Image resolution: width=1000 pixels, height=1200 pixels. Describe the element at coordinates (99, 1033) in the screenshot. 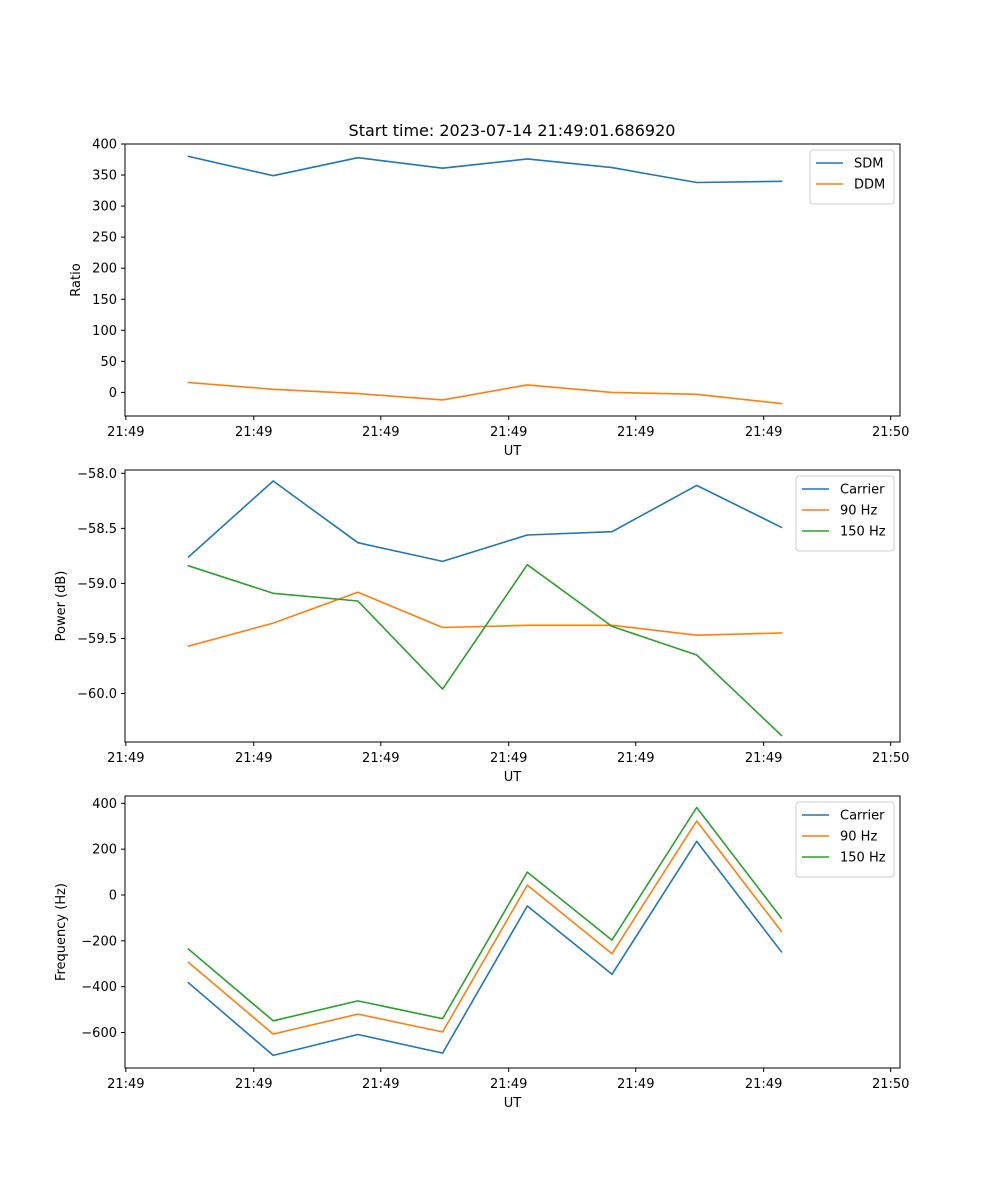

I see `y-tick-label: −600` at that location.